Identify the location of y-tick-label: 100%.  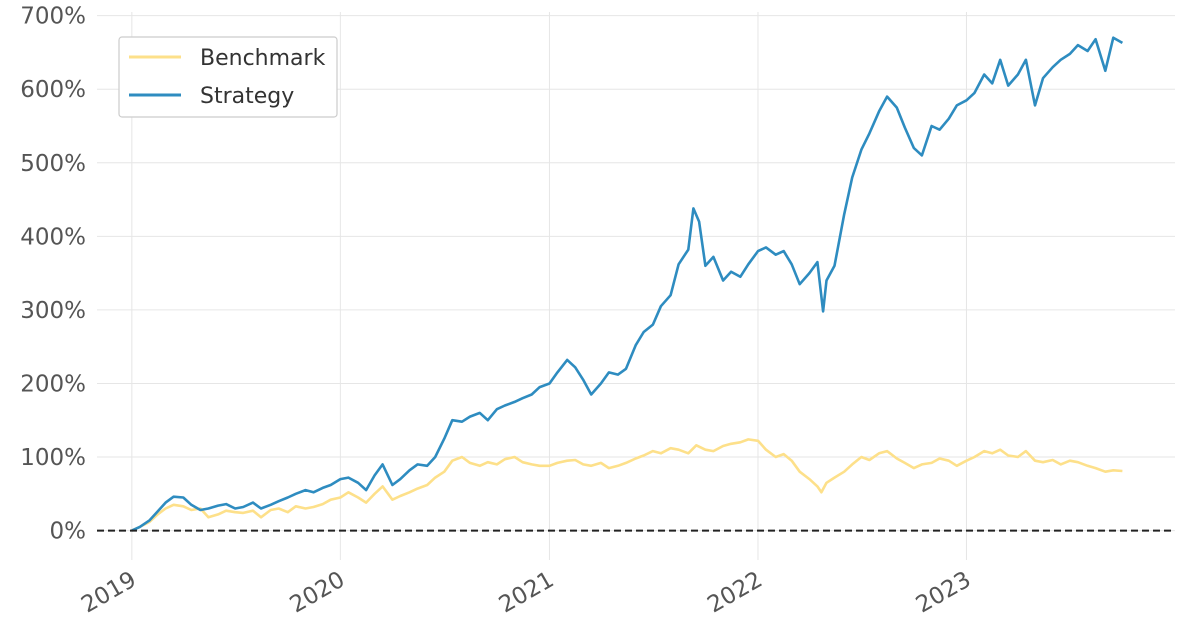
(53, 458).